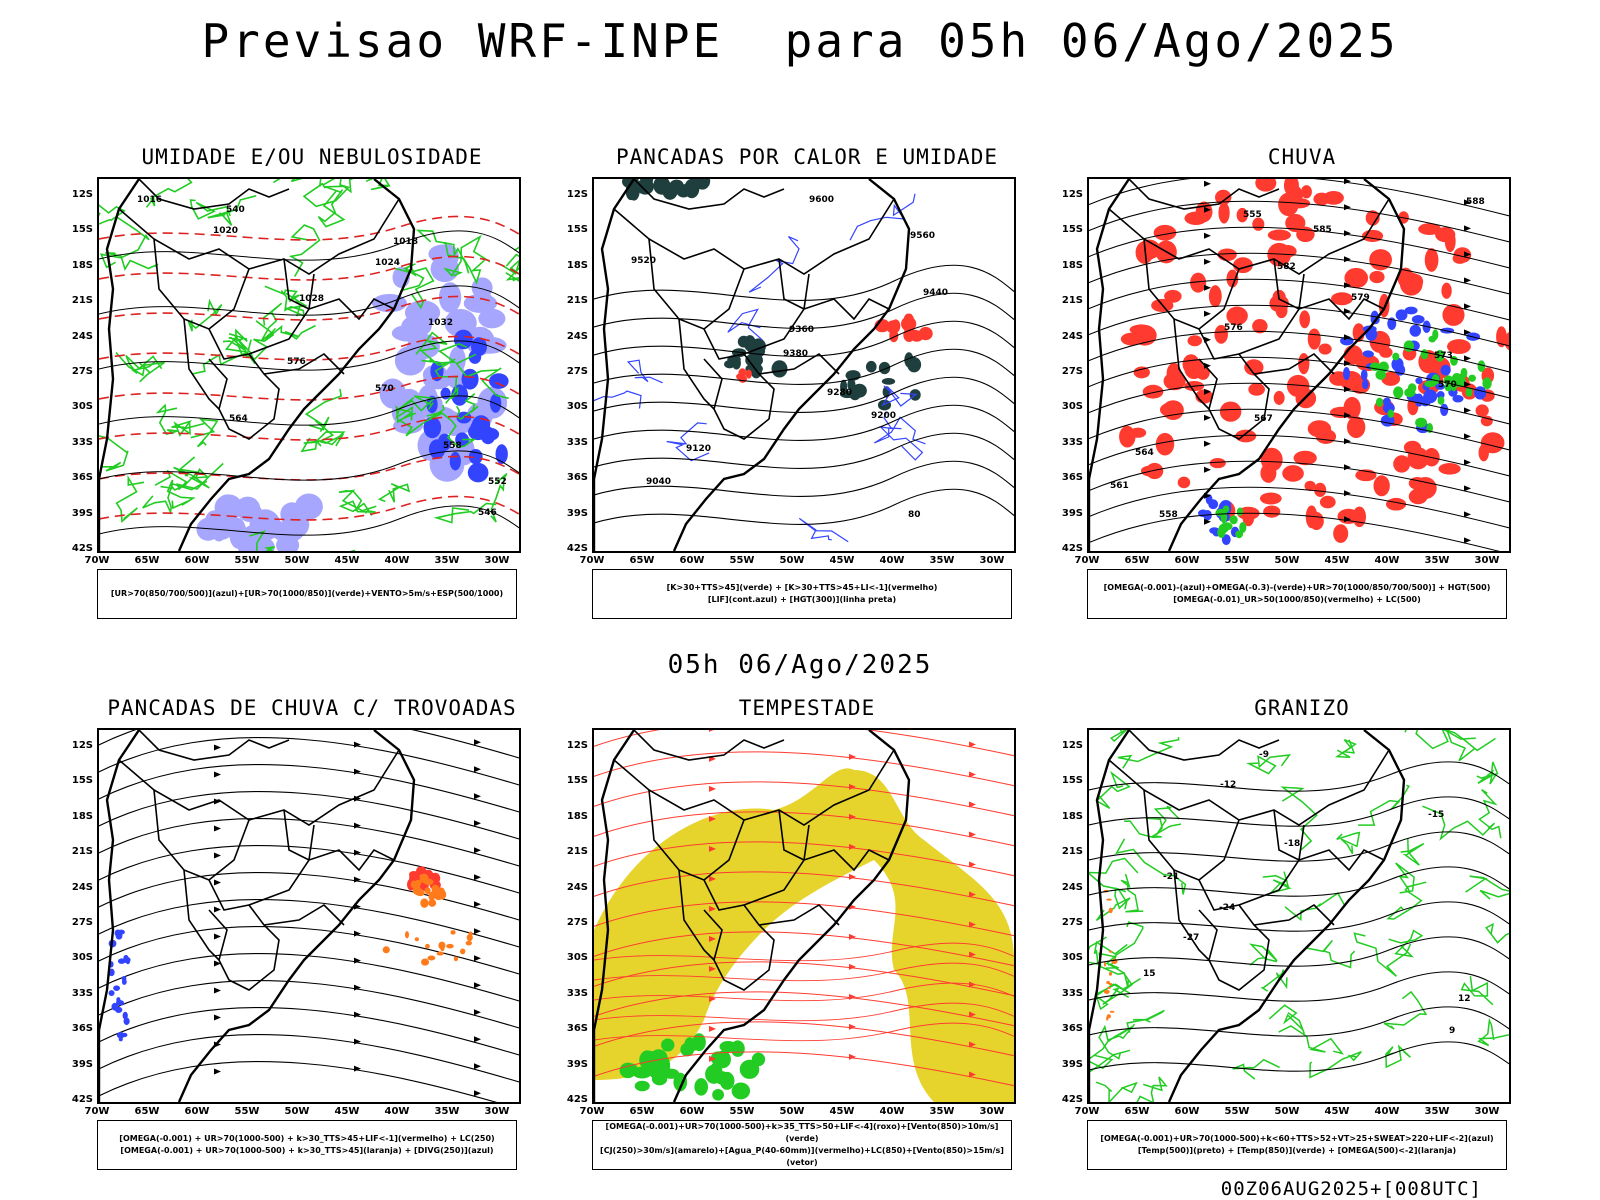  I want to click on contour-label: 9520, so click(643, 261).